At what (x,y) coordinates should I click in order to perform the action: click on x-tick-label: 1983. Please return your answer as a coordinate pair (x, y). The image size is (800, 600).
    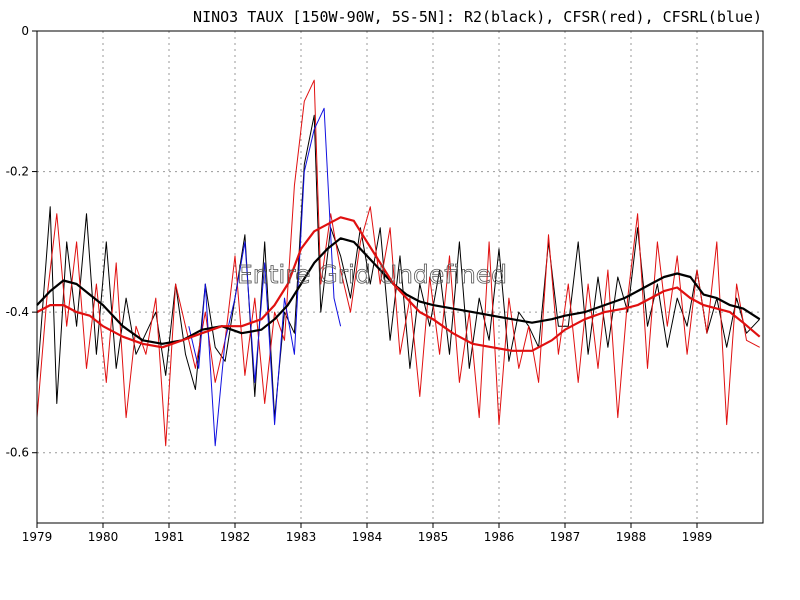
    Looking at the image, I should click on (301, 537).